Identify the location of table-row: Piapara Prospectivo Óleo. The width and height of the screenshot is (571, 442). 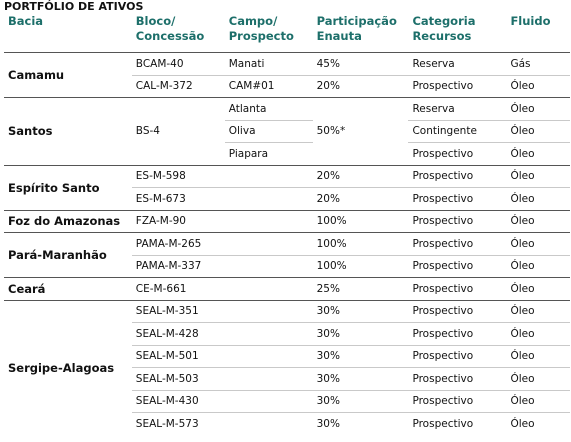
(287, 153).